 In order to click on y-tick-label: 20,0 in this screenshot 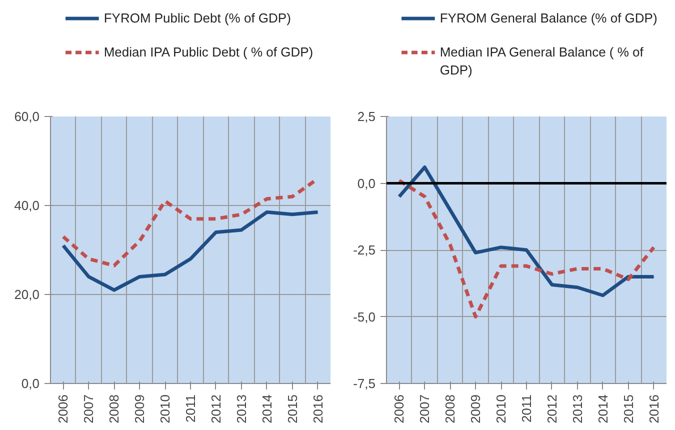, I will do `click(27, 294)`.